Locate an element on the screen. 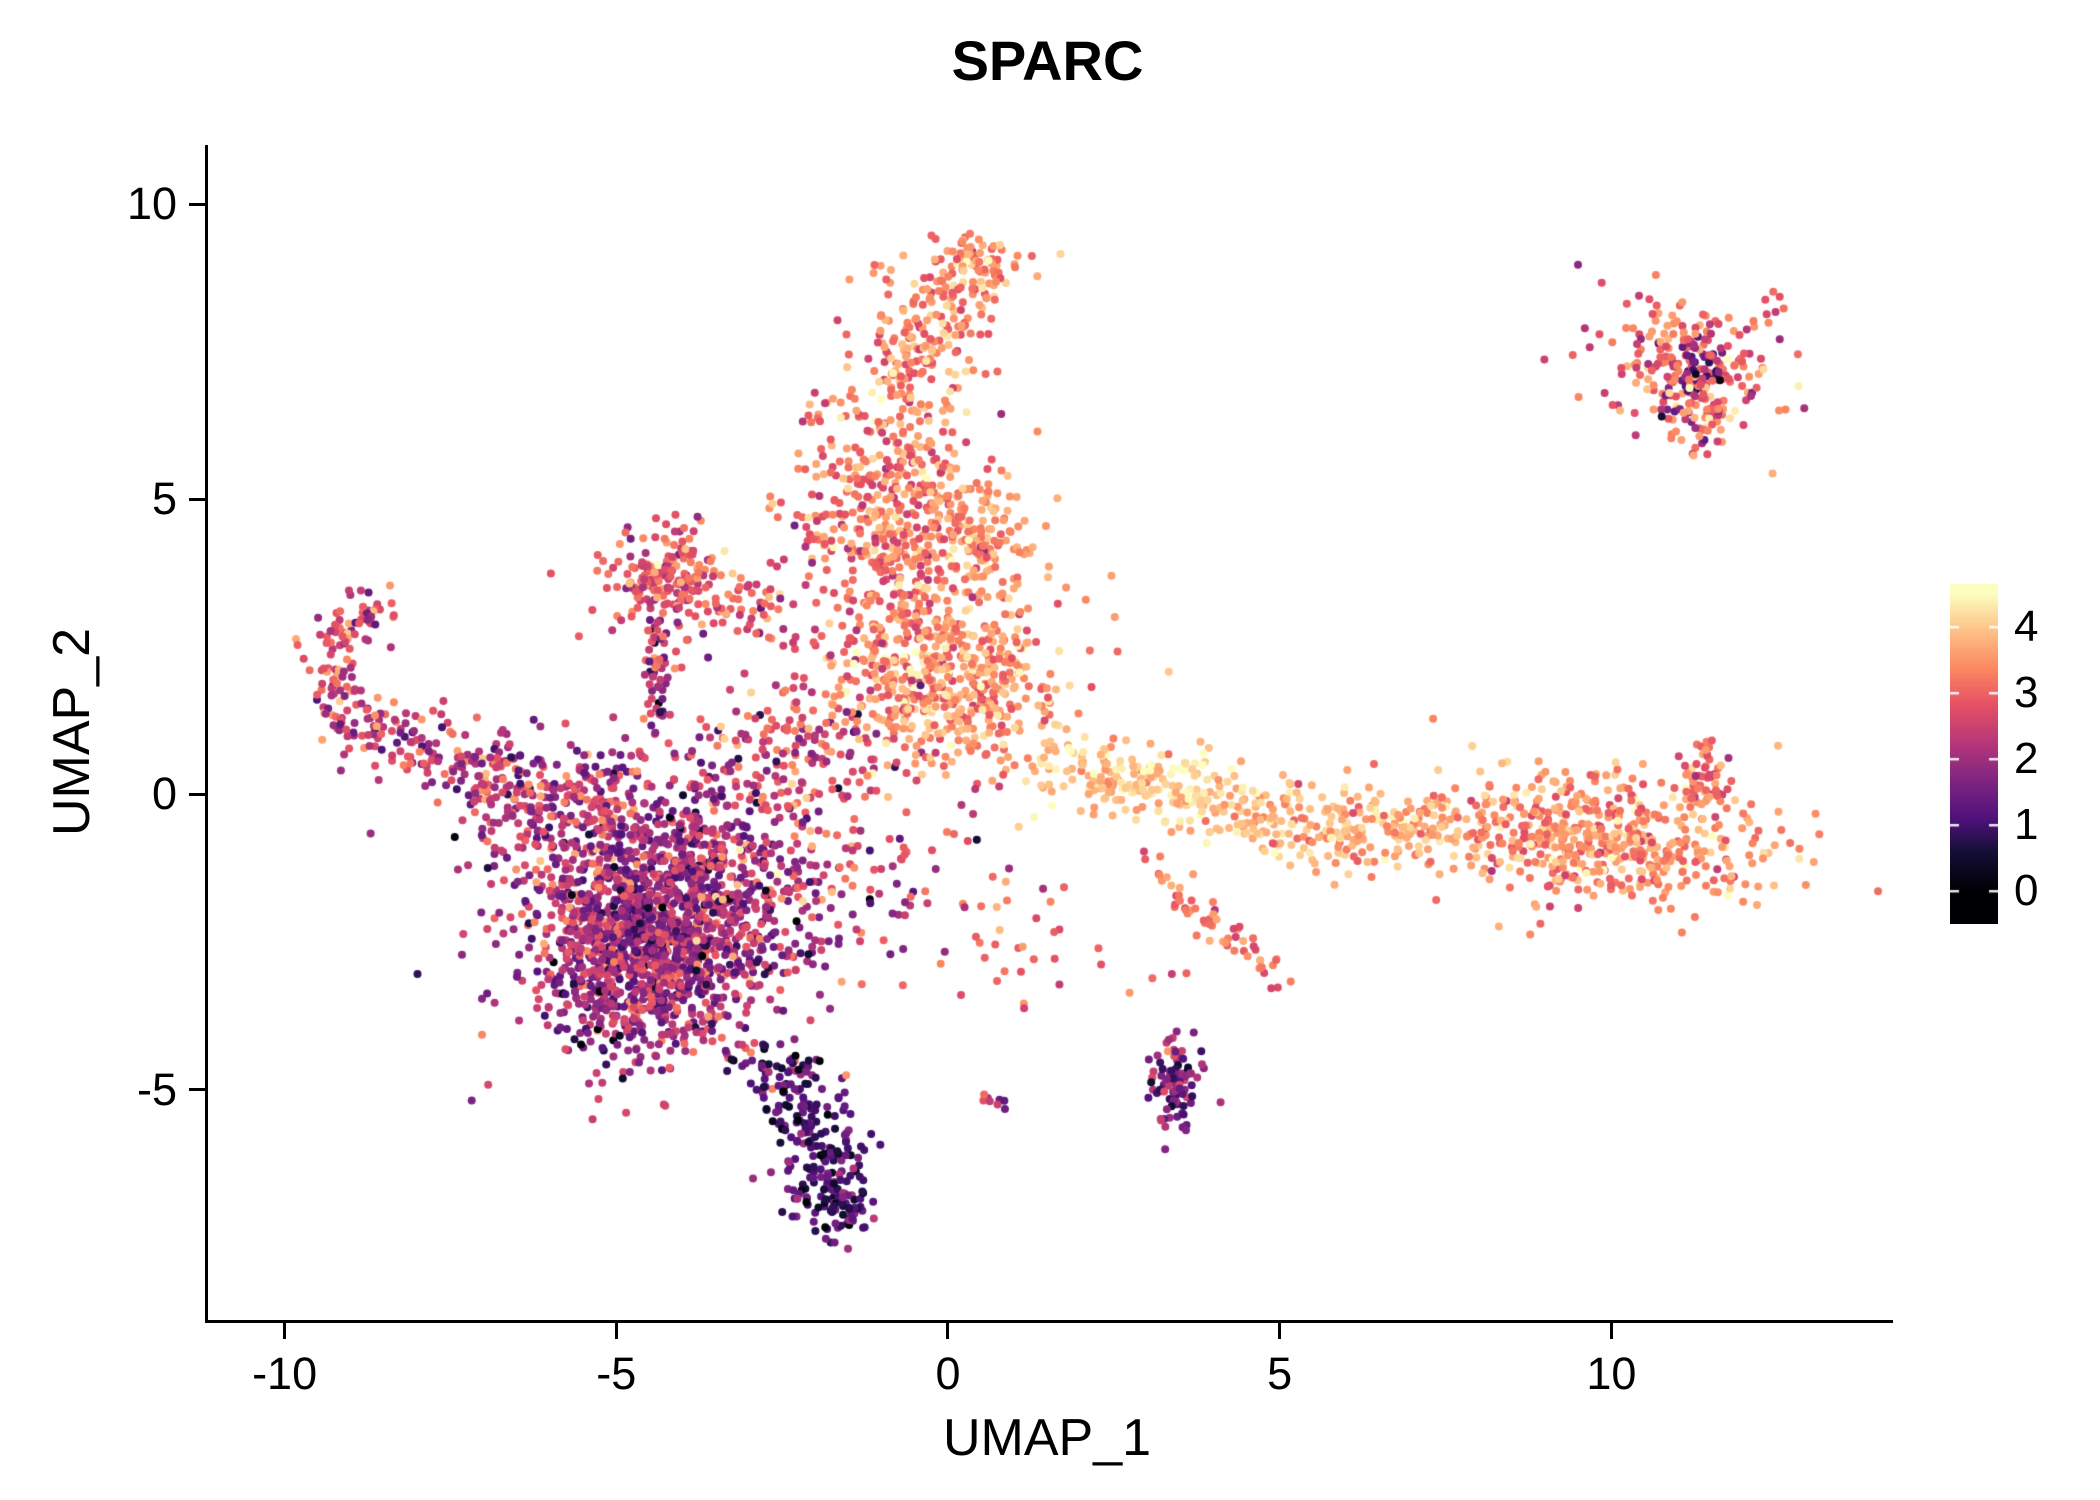 The width and height of the screenshot is (2100, 1500). x-tick-label: -10 is located at coordinates (285, 1373).